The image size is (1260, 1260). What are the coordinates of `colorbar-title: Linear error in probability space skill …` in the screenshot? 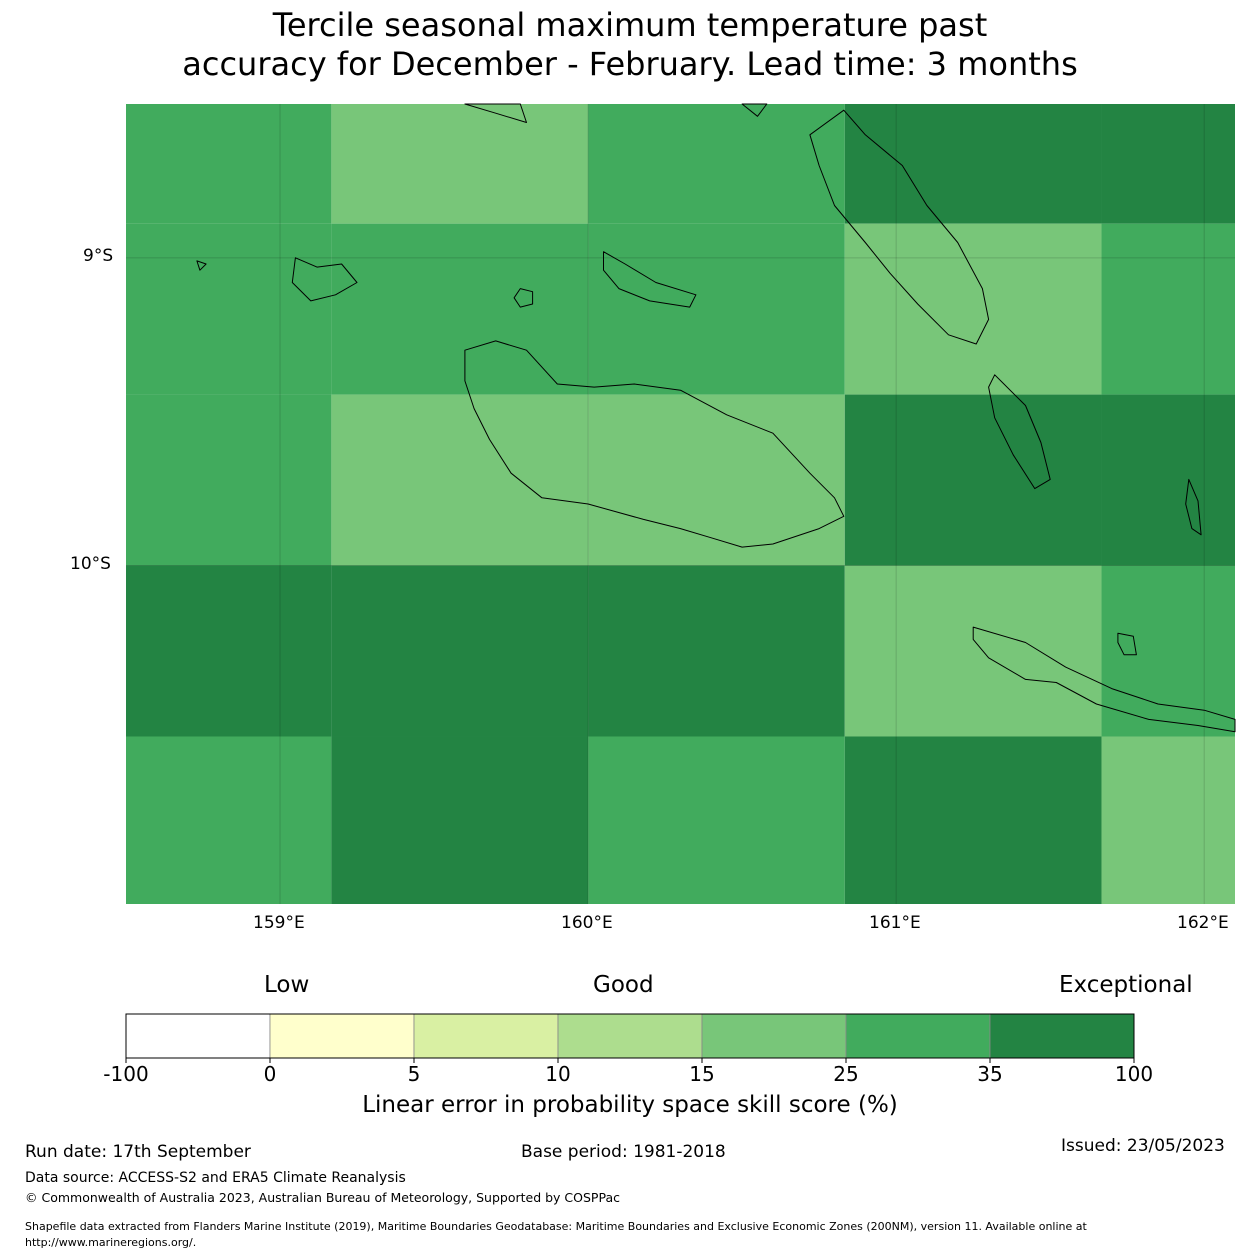 It's located at (630, 1105).